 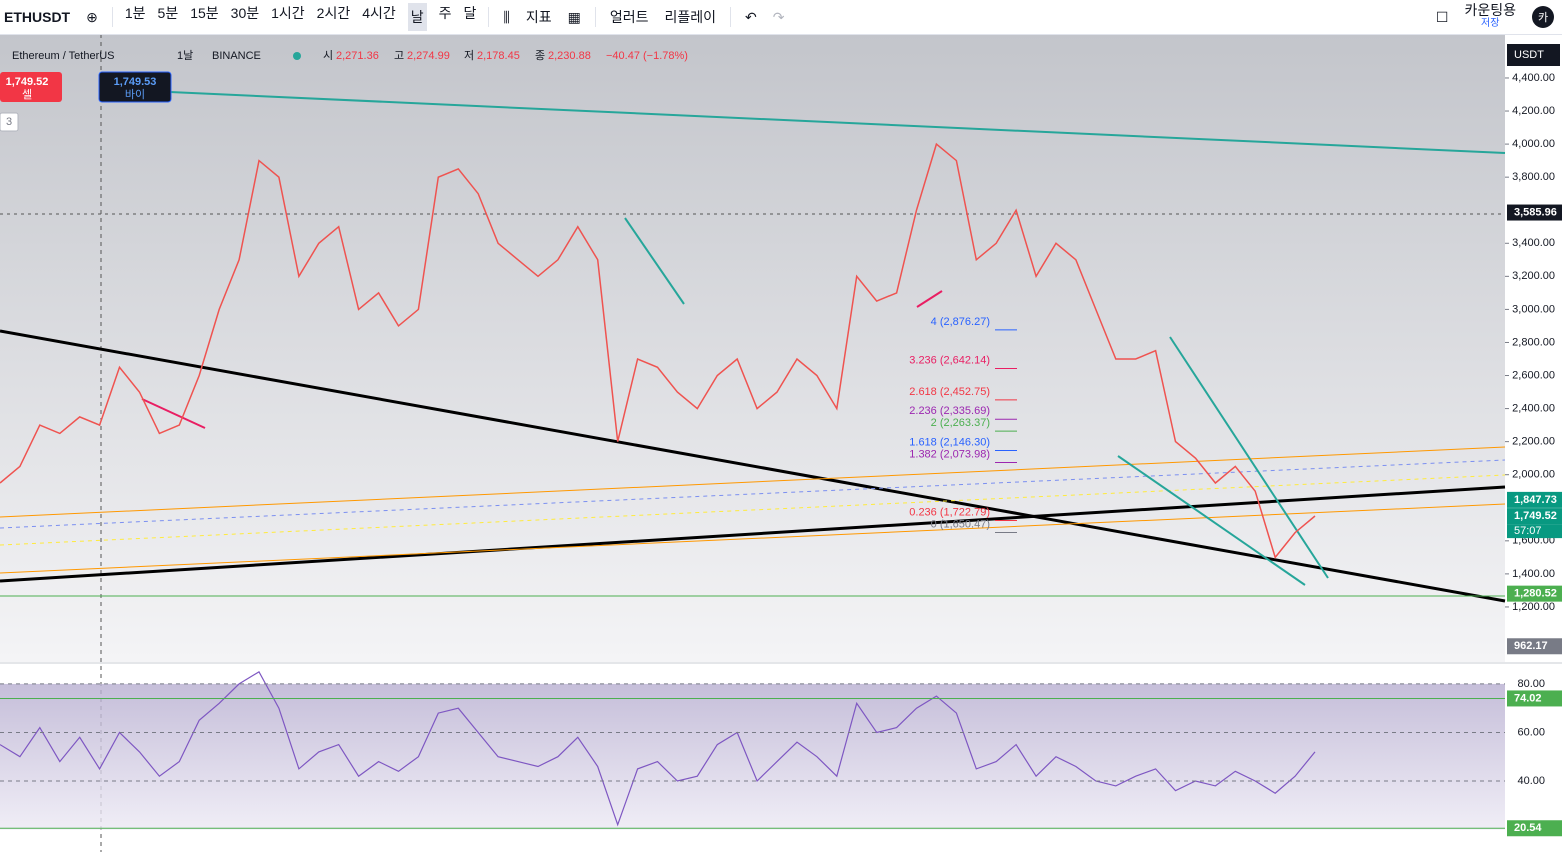 What do you see at coordinates (1533, 607) in the screenshot?
I see `y-tick-label: 1,200.00` at bounding box center [1533, 607].